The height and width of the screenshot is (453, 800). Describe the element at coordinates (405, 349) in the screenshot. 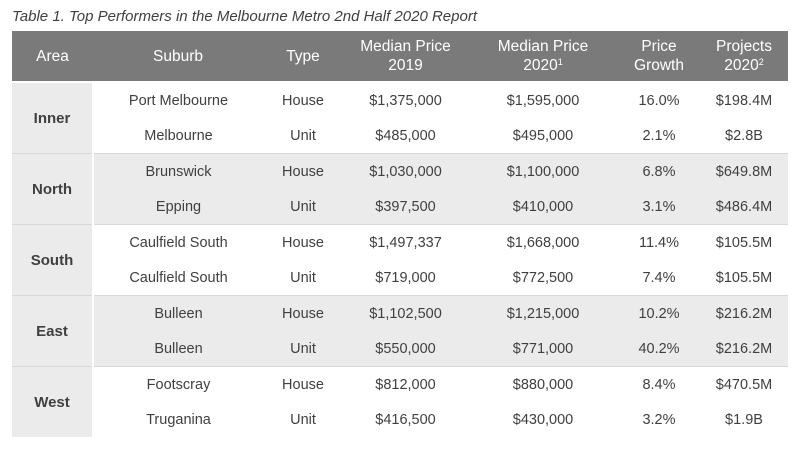

I see `median-2019-cell: $550,000` at that location.